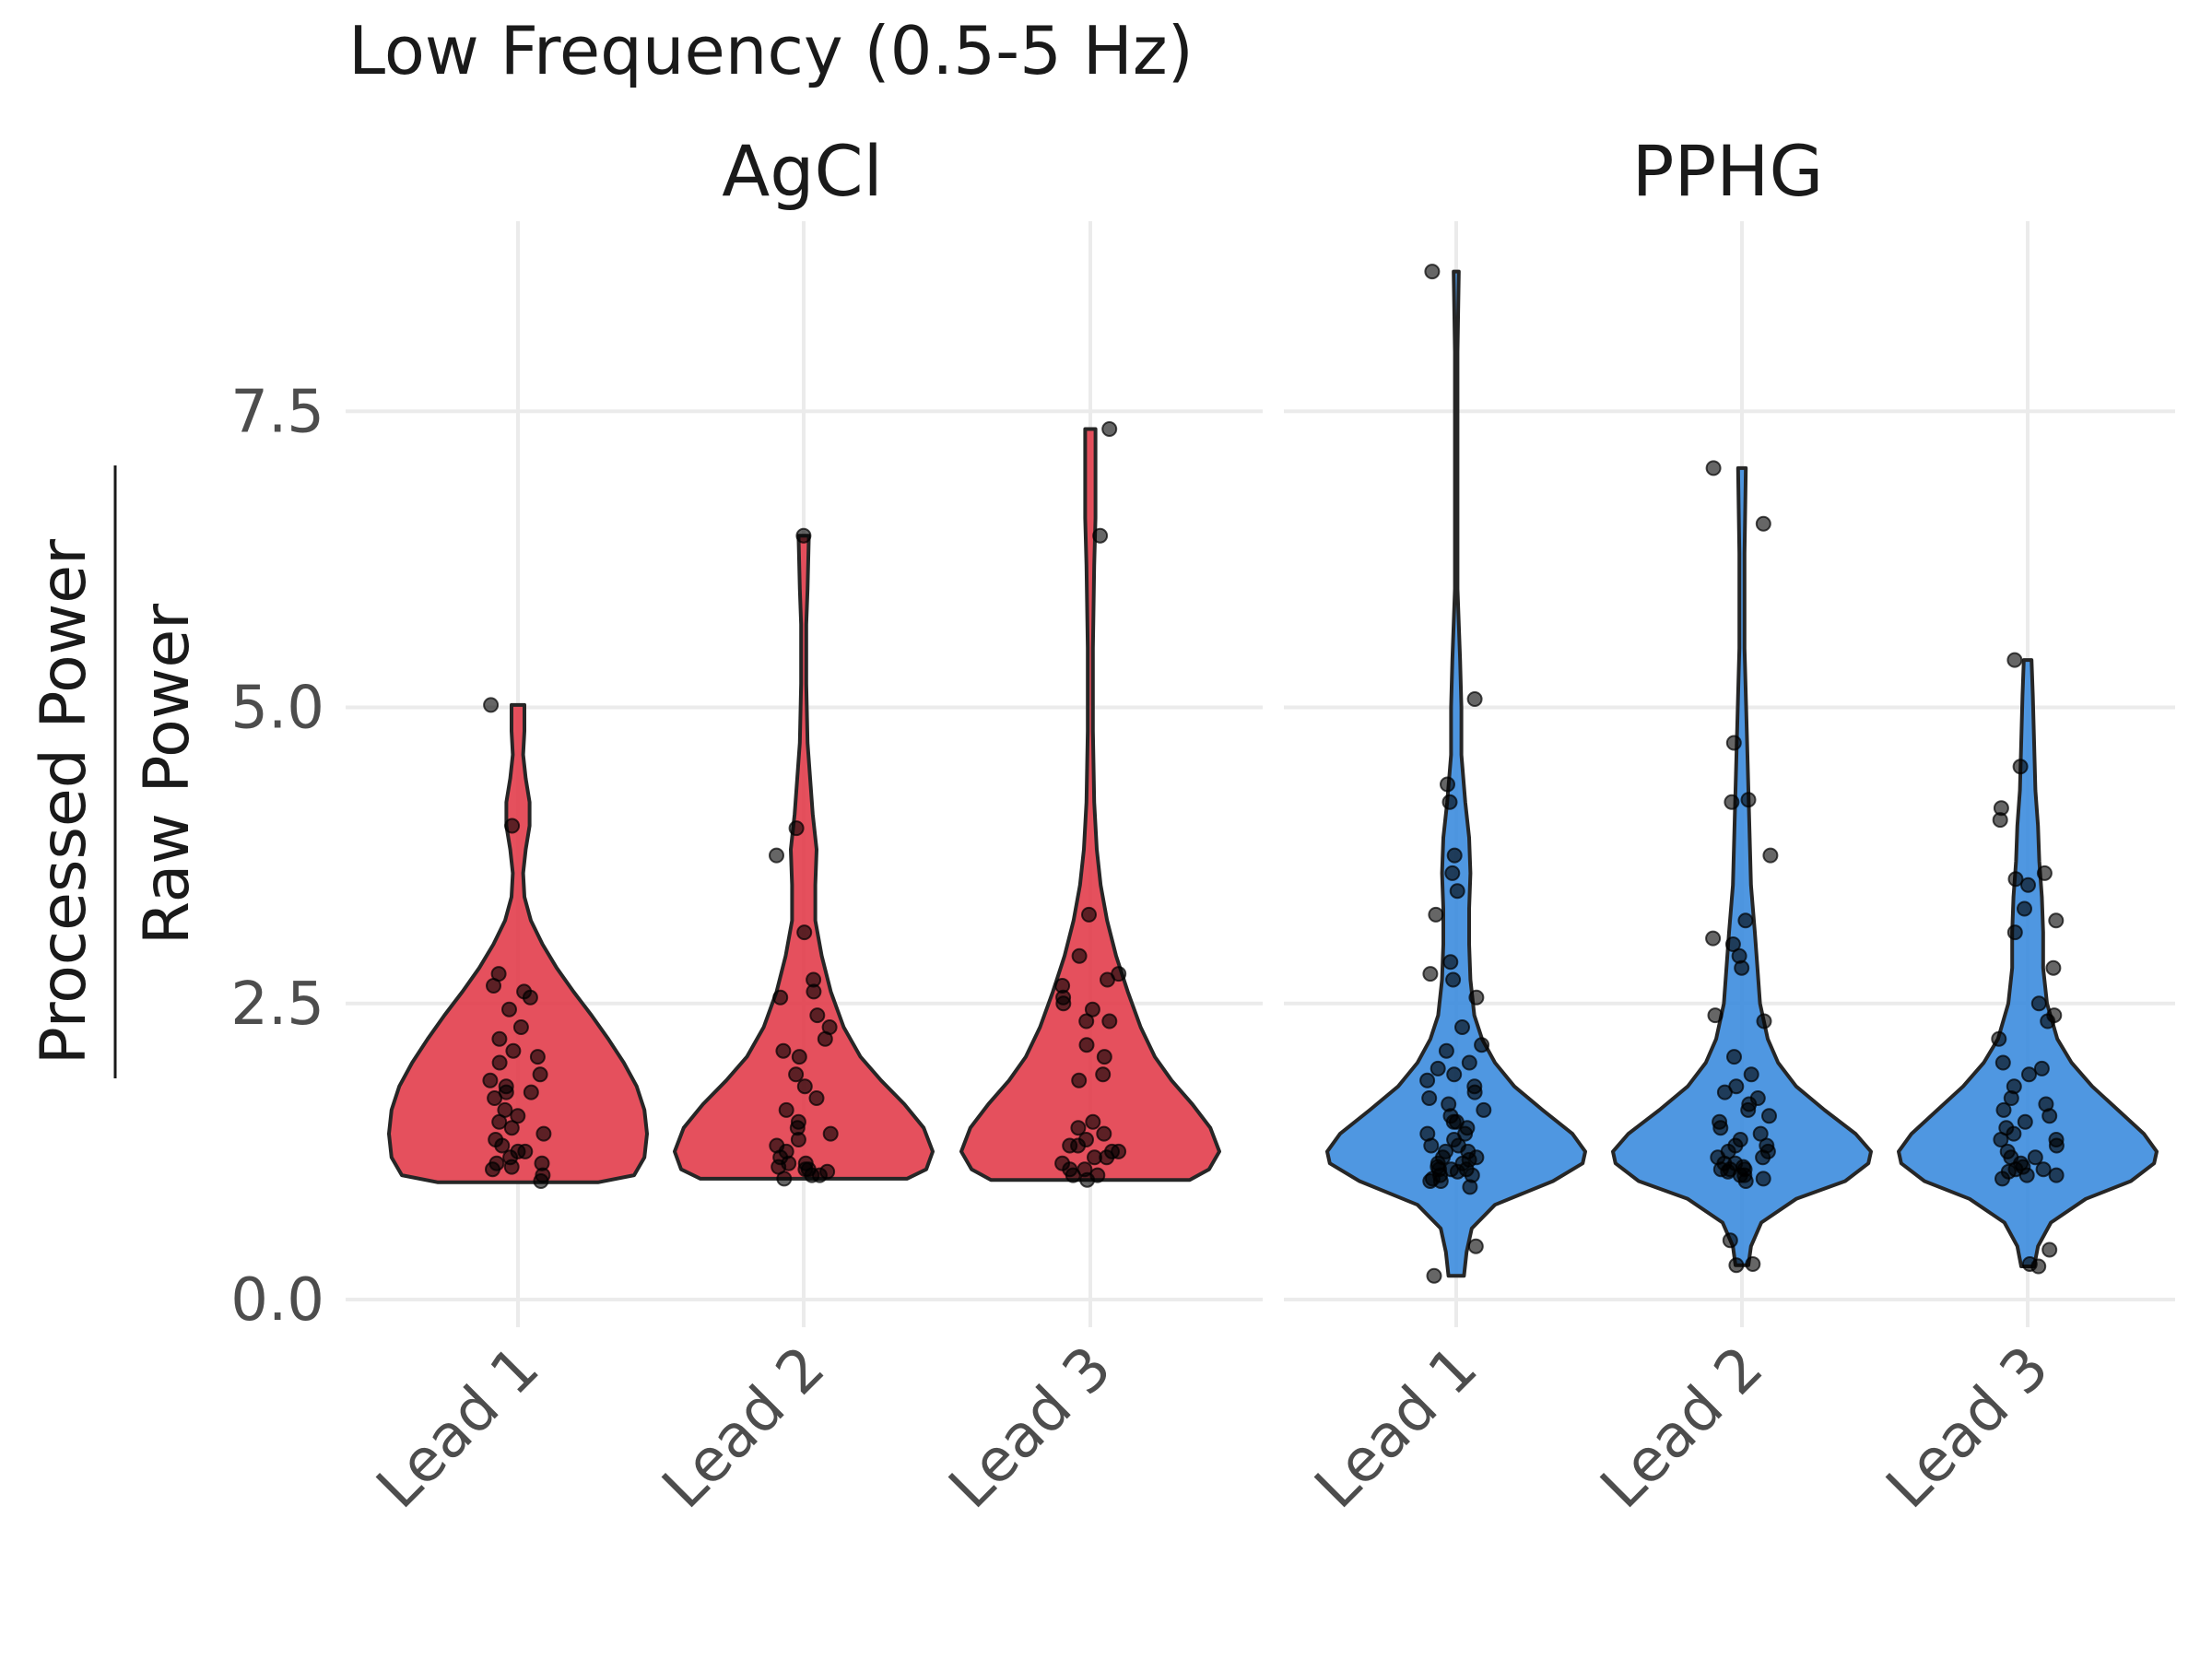 This screenshot has width=2212, height=1659. I want to click on chart-title: Low Frequency (0.5-5 Hz), so click(771, 50).